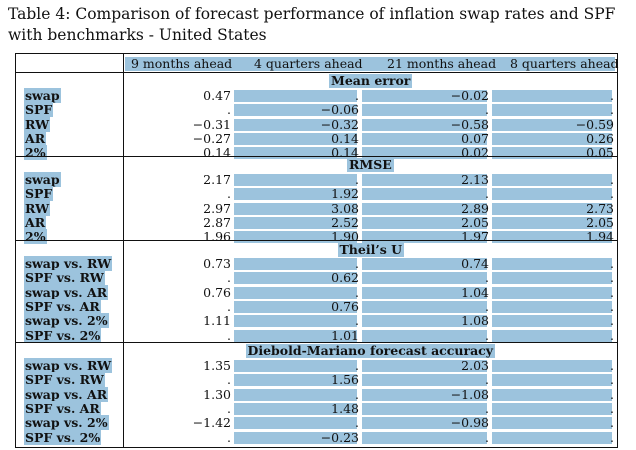 Image resolution: width=636 pixels, height=450 pixels. Describe the element at coordinates (211, 124) in the screenshot. I see `cell-value: −0.31` at that location.